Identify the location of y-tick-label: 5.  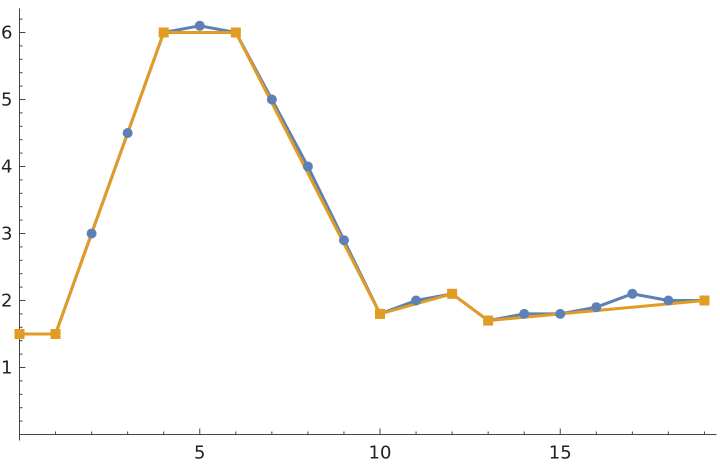
(6, 100).